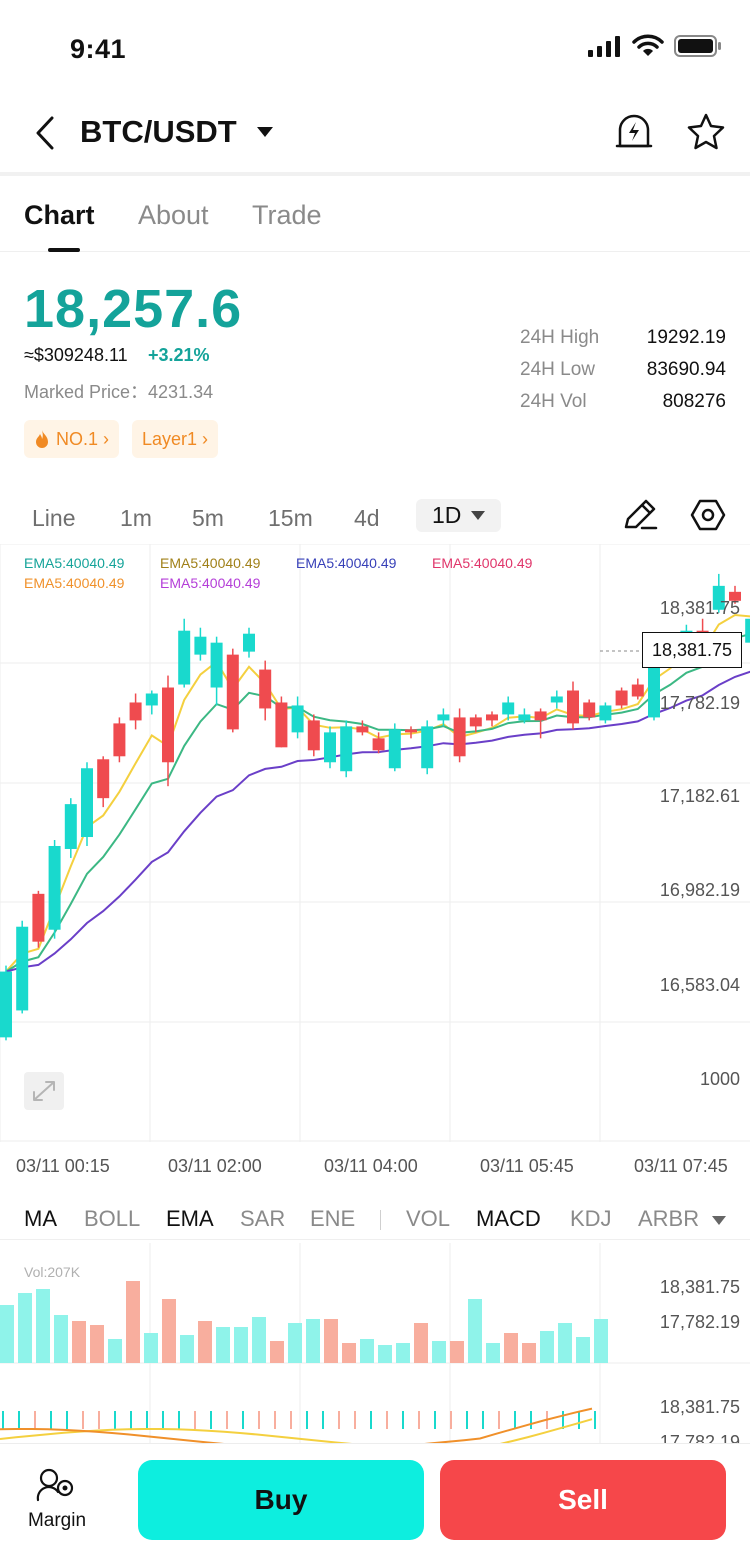 The height and width of the screenshot is (1556, 750). I want to click on tag-layer1-label: Layer1 ›, so click(175, 438).